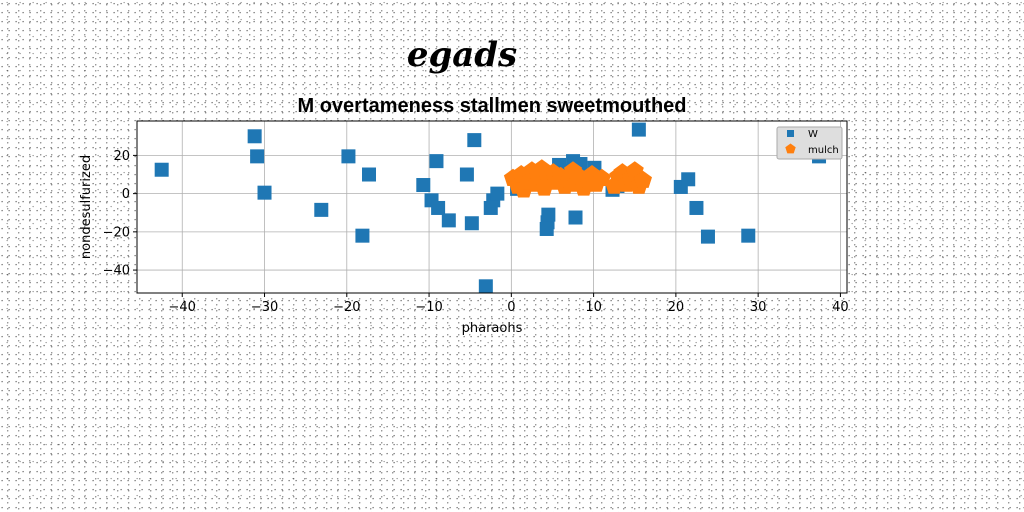 The width and height of the screenshot is (1024, 512). I want to click on y-tick-label: −40, so click(116, 271).